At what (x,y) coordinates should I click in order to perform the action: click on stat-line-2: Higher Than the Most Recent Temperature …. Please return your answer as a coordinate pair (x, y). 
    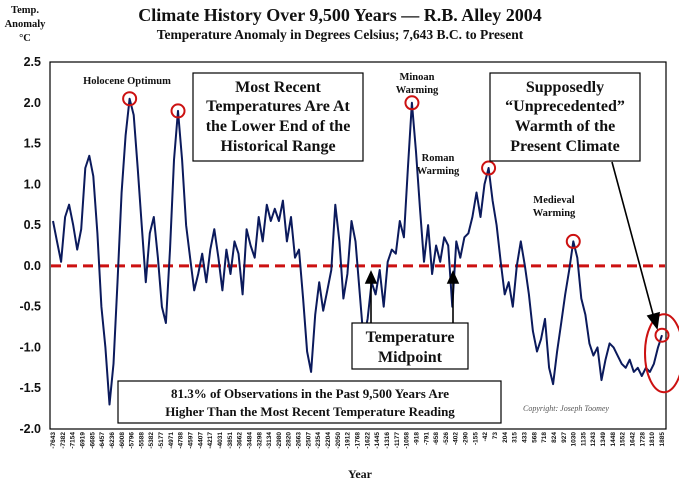
    Looking at the image, I should click on (310, 411).